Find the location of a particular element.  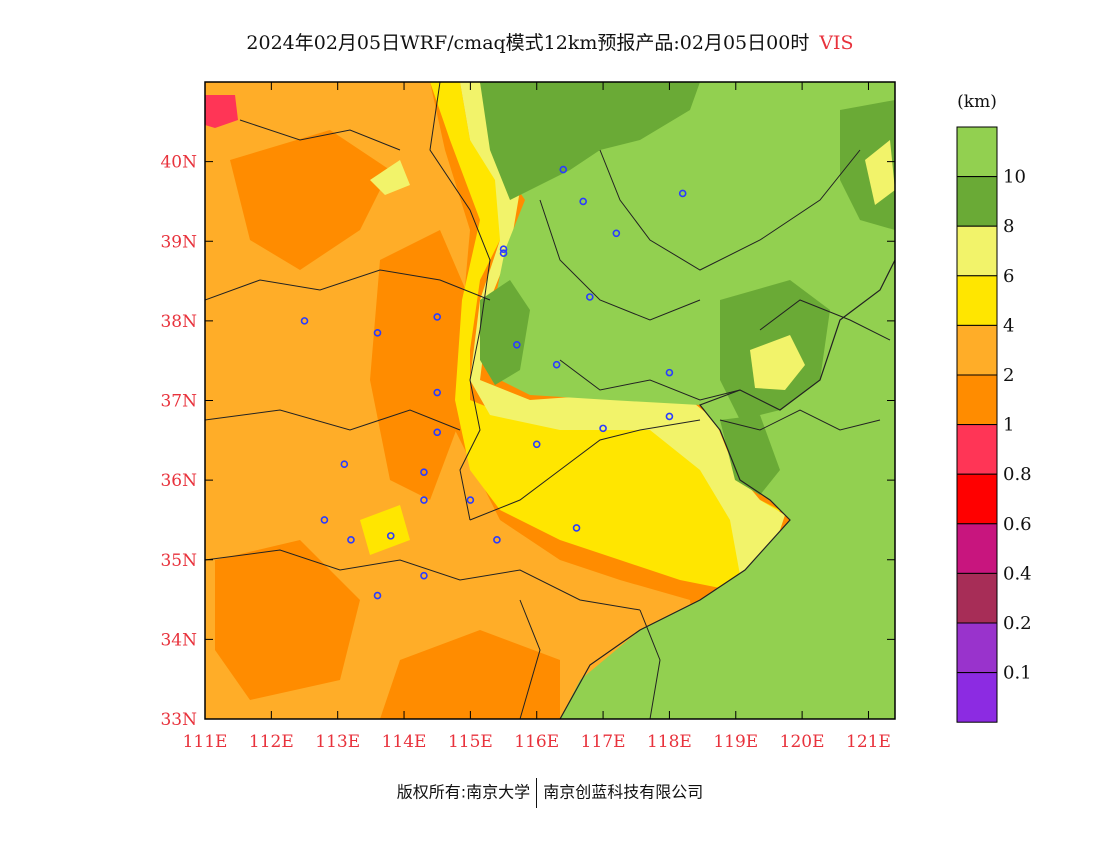

footer-separator is located at coordinates (537, 793).